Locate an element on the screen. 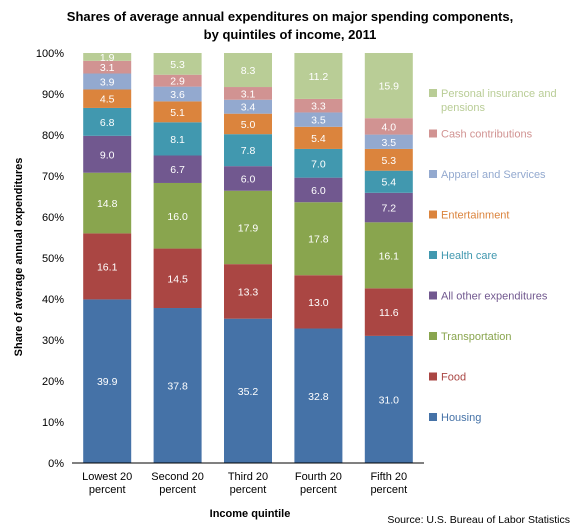 The image size is (580, 527). data-label: 4.5 is located at coordinates (107, 100).